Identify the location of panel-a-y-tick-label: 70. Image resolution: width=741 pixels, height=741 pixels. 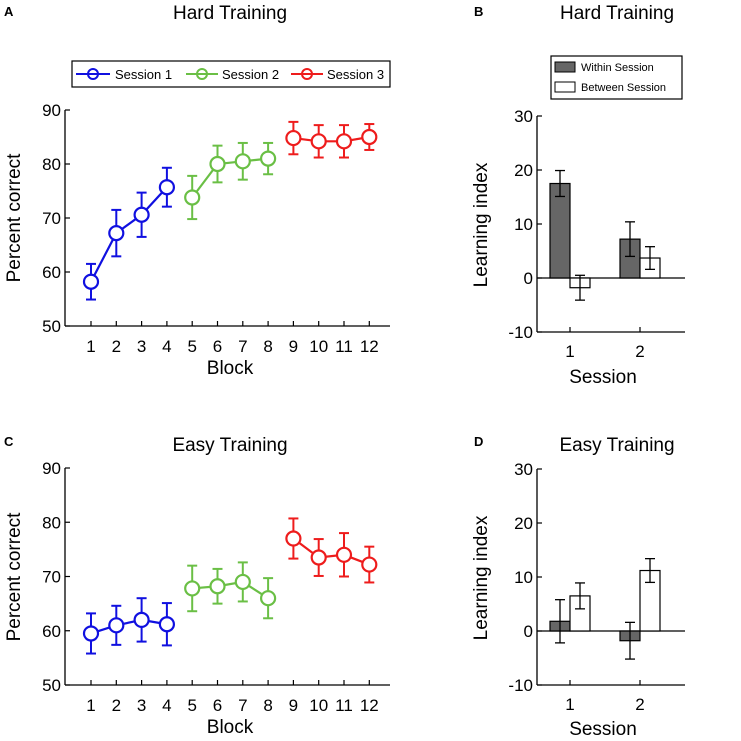
(51, 218).